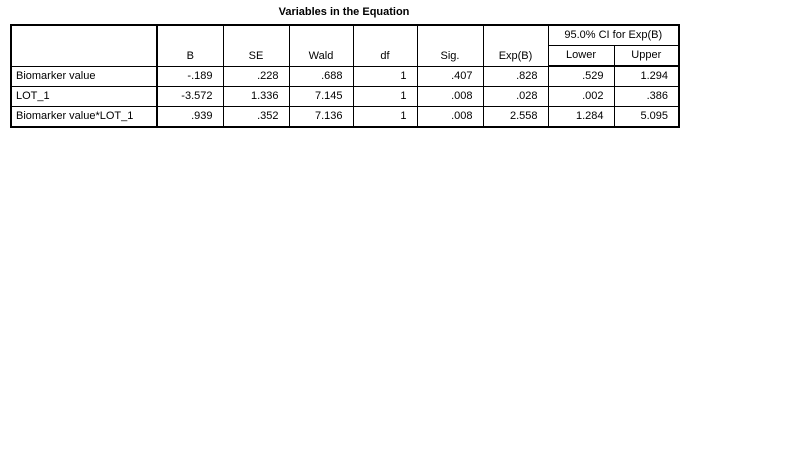  I want to click on row-label: Biomarker value*LOT_1, so click(84, 117).